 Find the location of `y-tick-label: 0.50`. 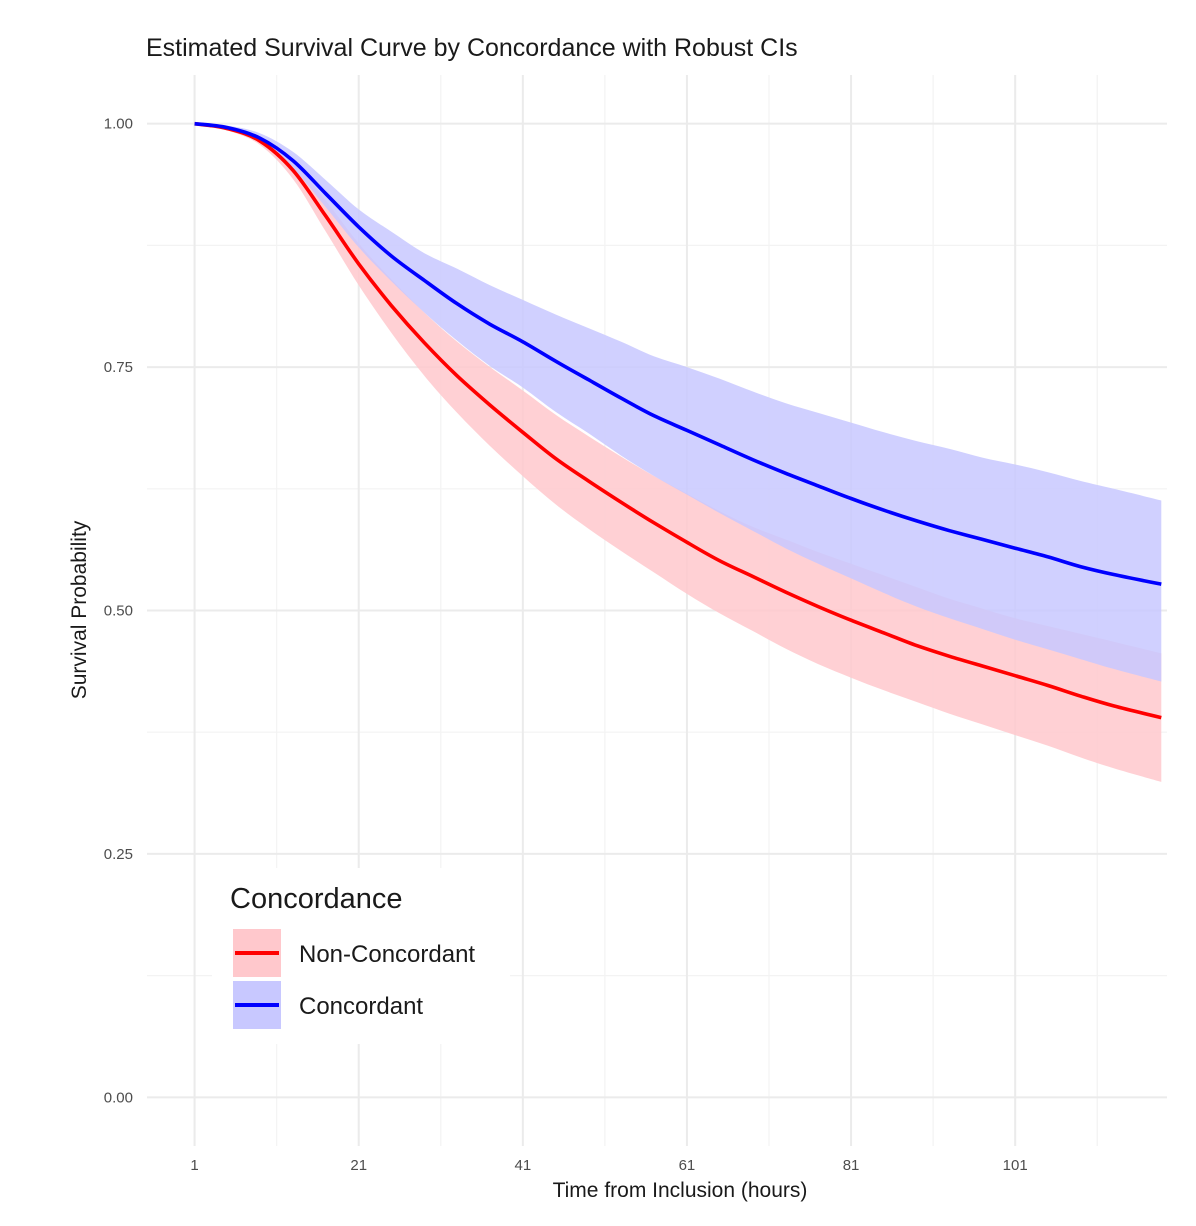

y-tick-label: 0.50 is located at coordinates (118, 611).